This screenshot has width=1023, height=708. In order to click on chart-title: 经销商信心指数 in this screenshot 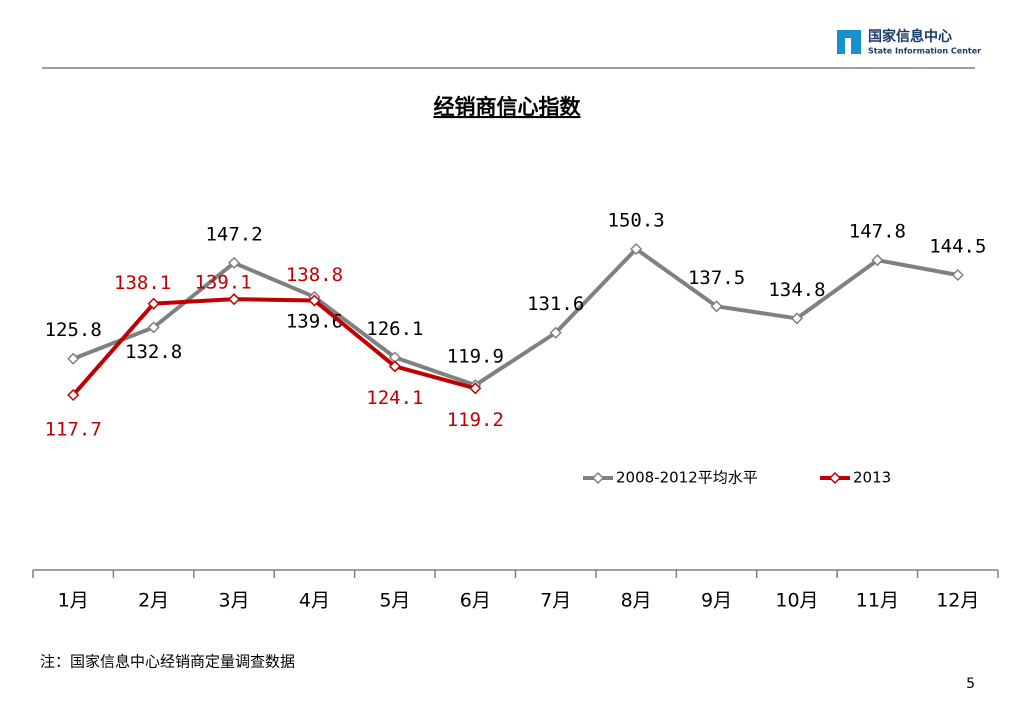, I will do `click(508, 107)`.